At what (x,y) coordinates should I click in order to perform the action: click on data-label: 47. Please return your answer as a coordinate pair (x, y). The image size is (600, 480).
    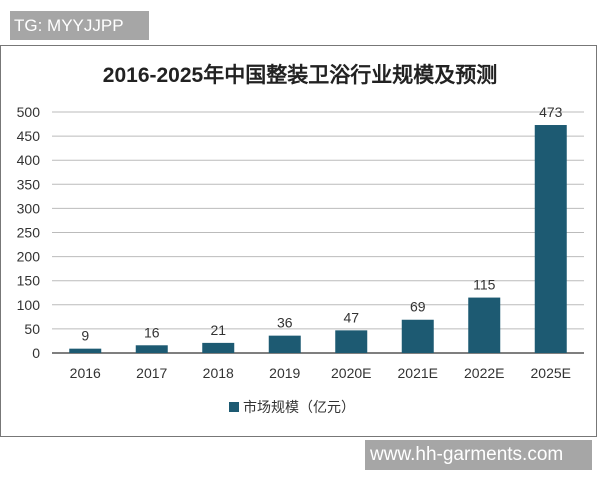
    Looking at the image, I should click on (351, 317).